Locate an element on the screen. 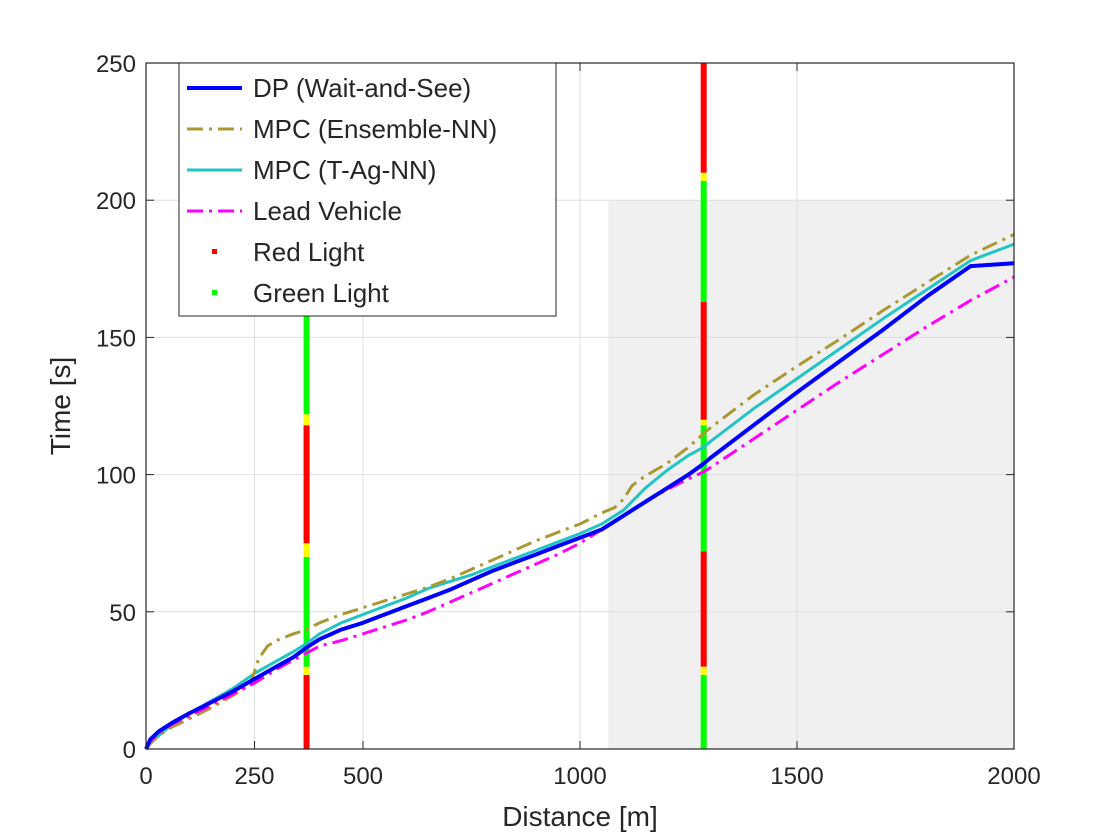 This screenshot has height=840, width=1120. y-axis-label: Time [s] is located at coordinates (60, 406).